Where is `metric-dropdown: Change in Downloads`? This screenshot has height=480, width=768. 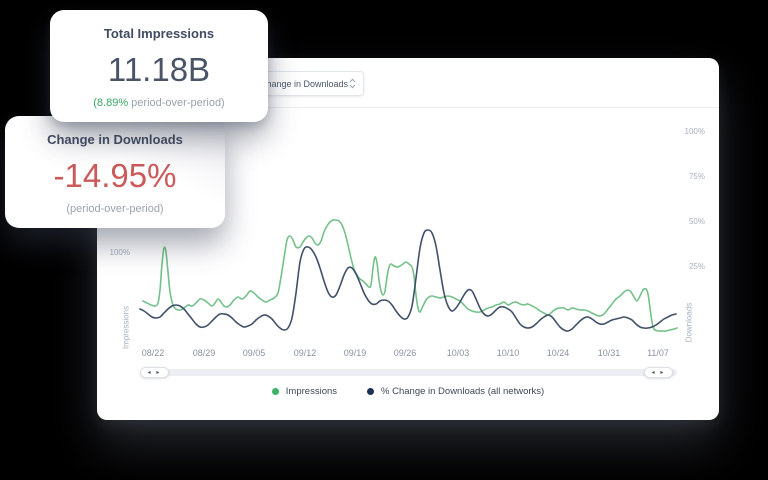 metric-dropdown: Change in Downloads is located at coordinates (308, 83).